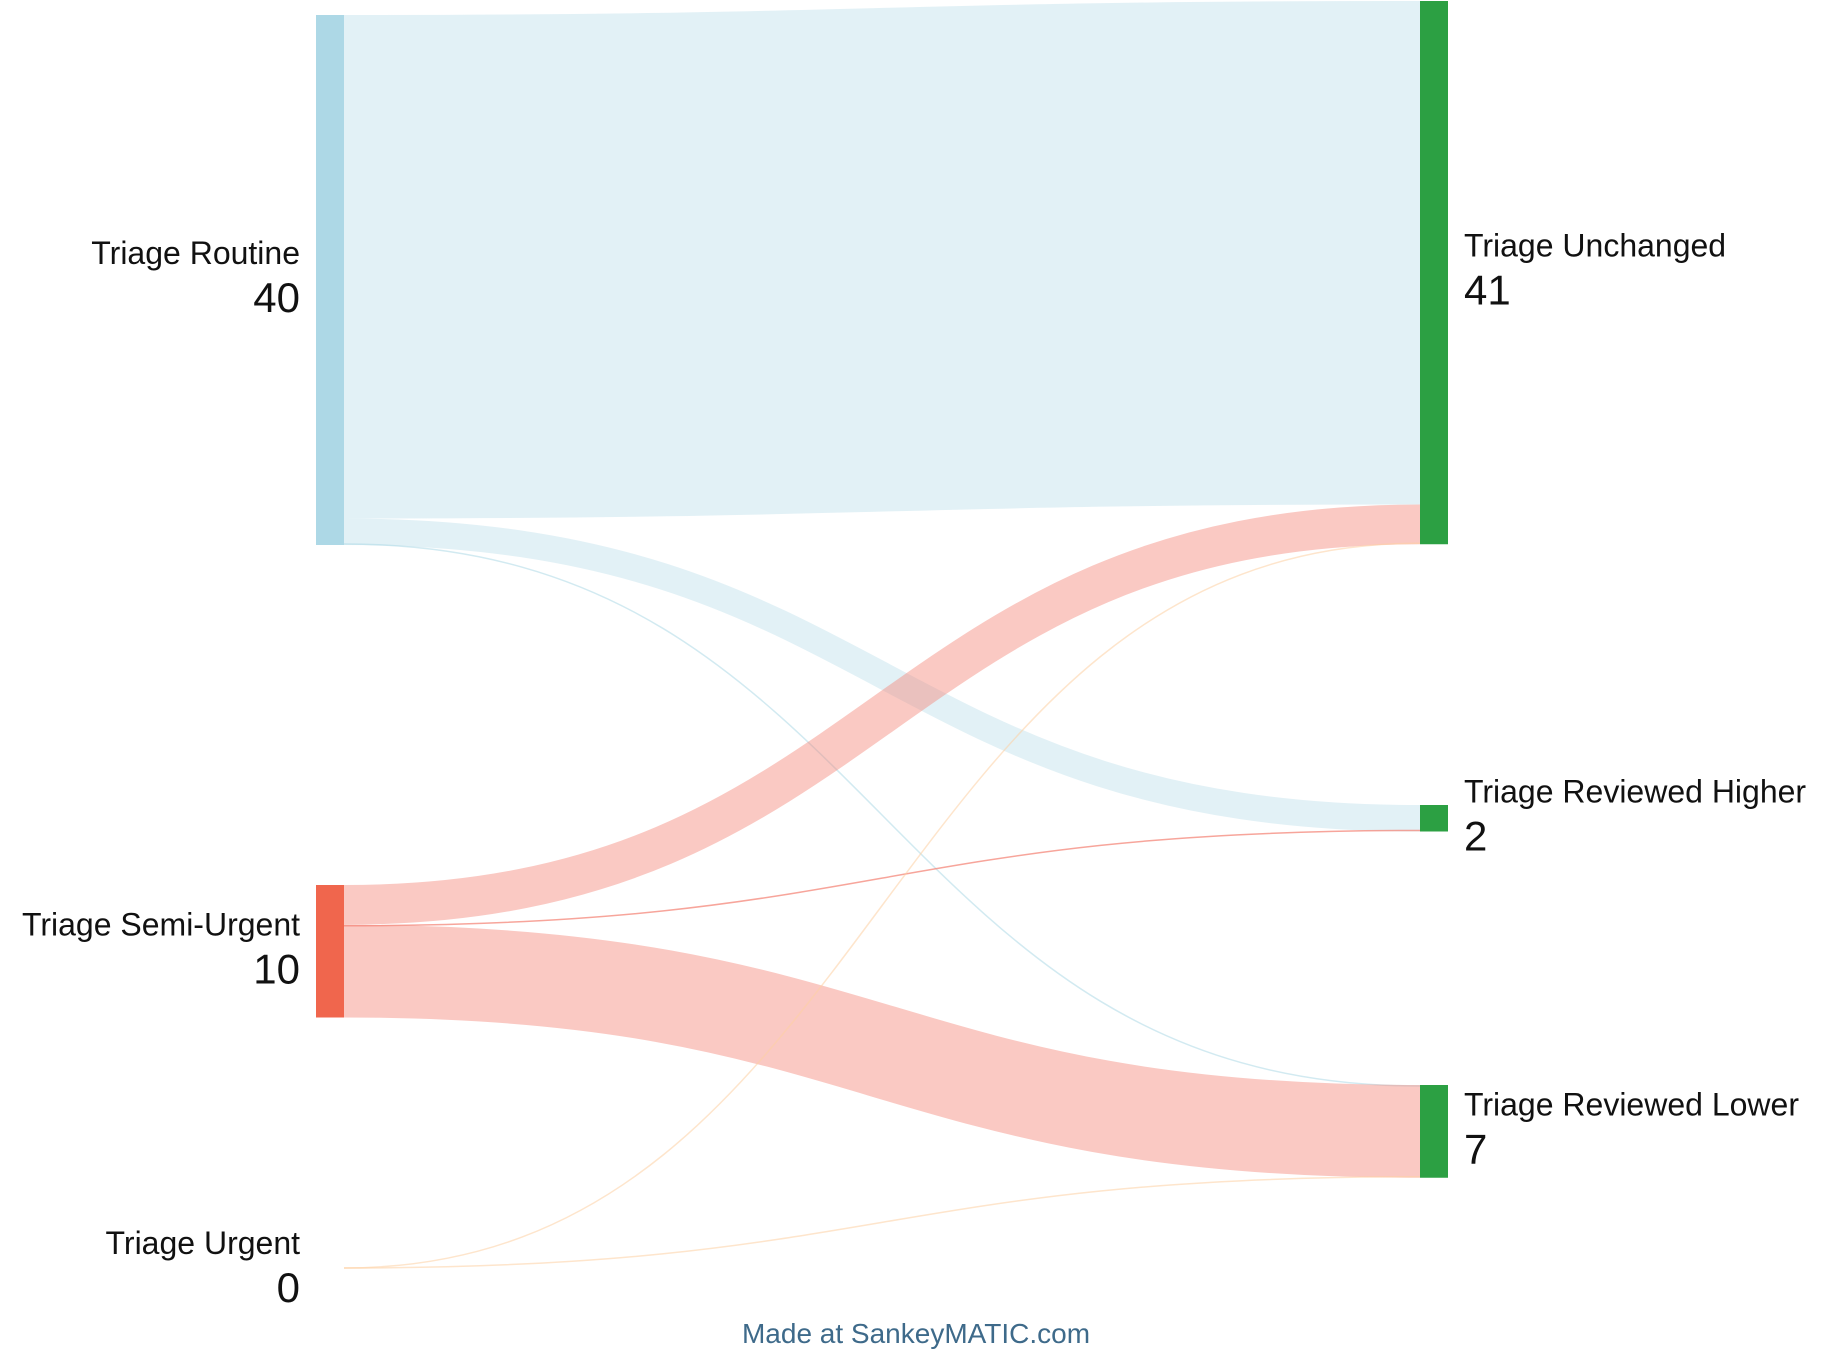 This screenshot has width=1832, height=1352. I want to click on flow-semi-to-higher, so click(882, 878).